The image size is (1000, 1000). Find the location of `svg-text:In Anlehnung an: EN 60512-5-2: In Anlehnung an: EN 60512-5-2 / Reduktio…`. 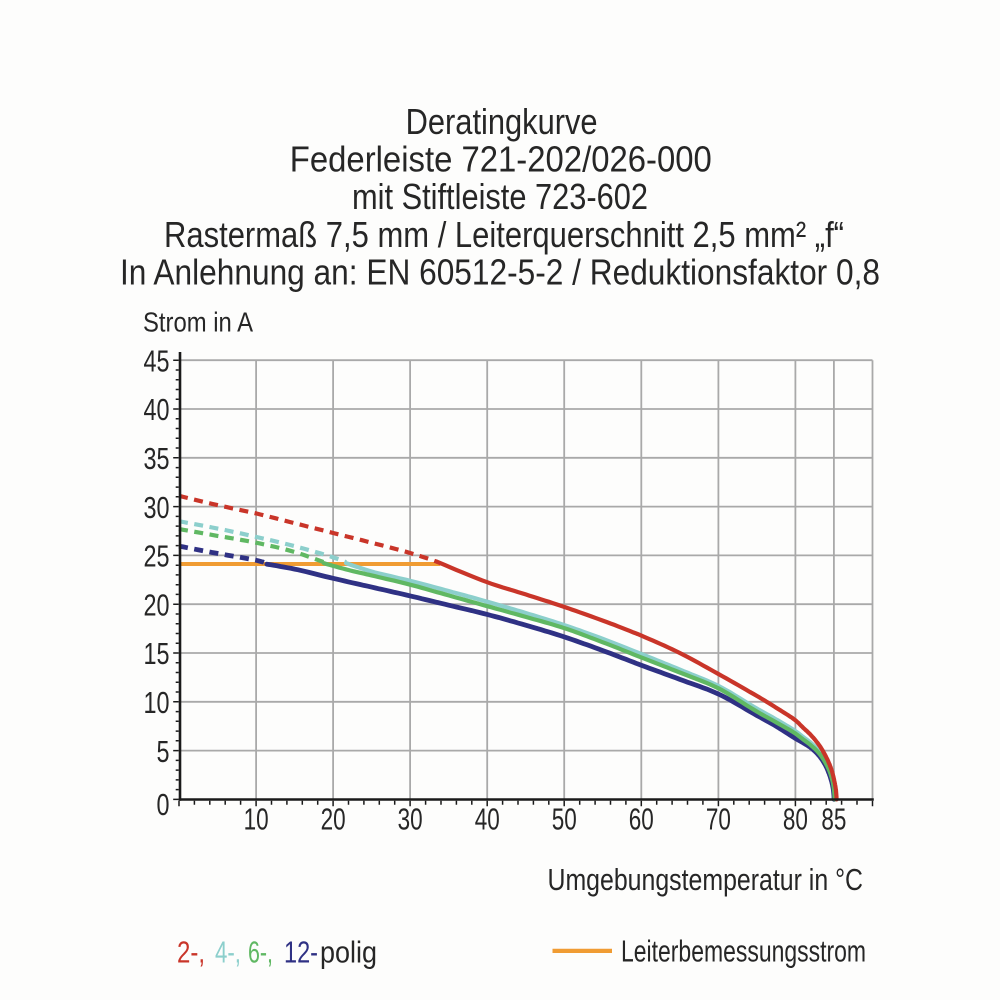

svg-text:In Anlehnung an: EN 60512-5-2: In Anlehnung an: EN 60512-5-2 / Reduktio… is located at coordinates (500, 271).